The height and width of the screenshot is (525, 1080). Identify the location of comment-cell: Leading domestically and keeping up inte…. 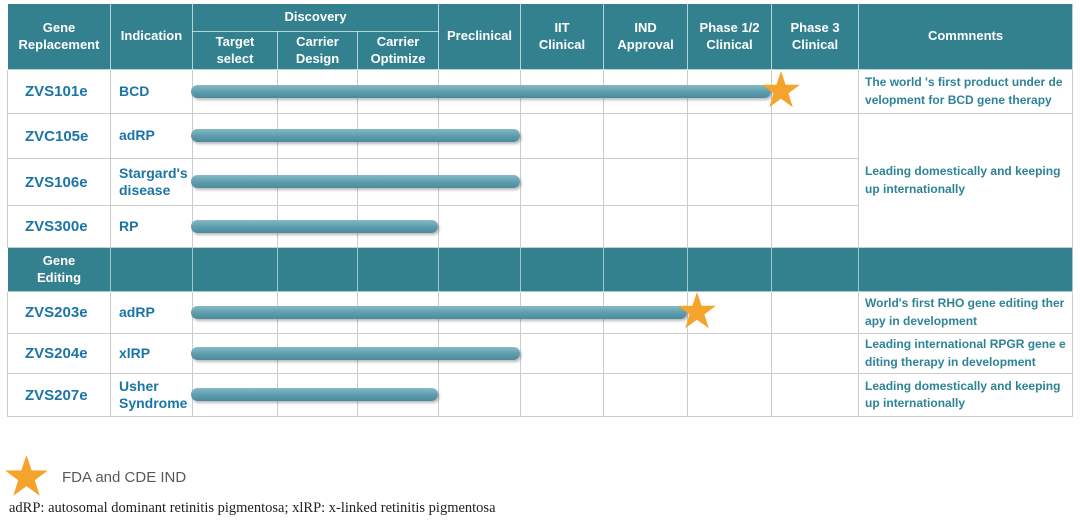
(966, 395).